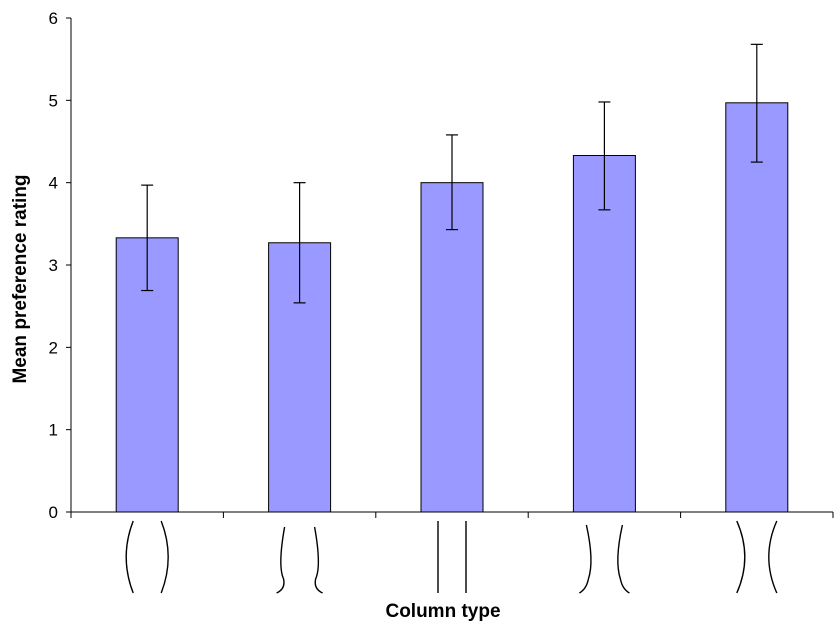  Describe the element at coordinates (53, 265) in the screenshot. I see `y-tick-label: 3` at that location.